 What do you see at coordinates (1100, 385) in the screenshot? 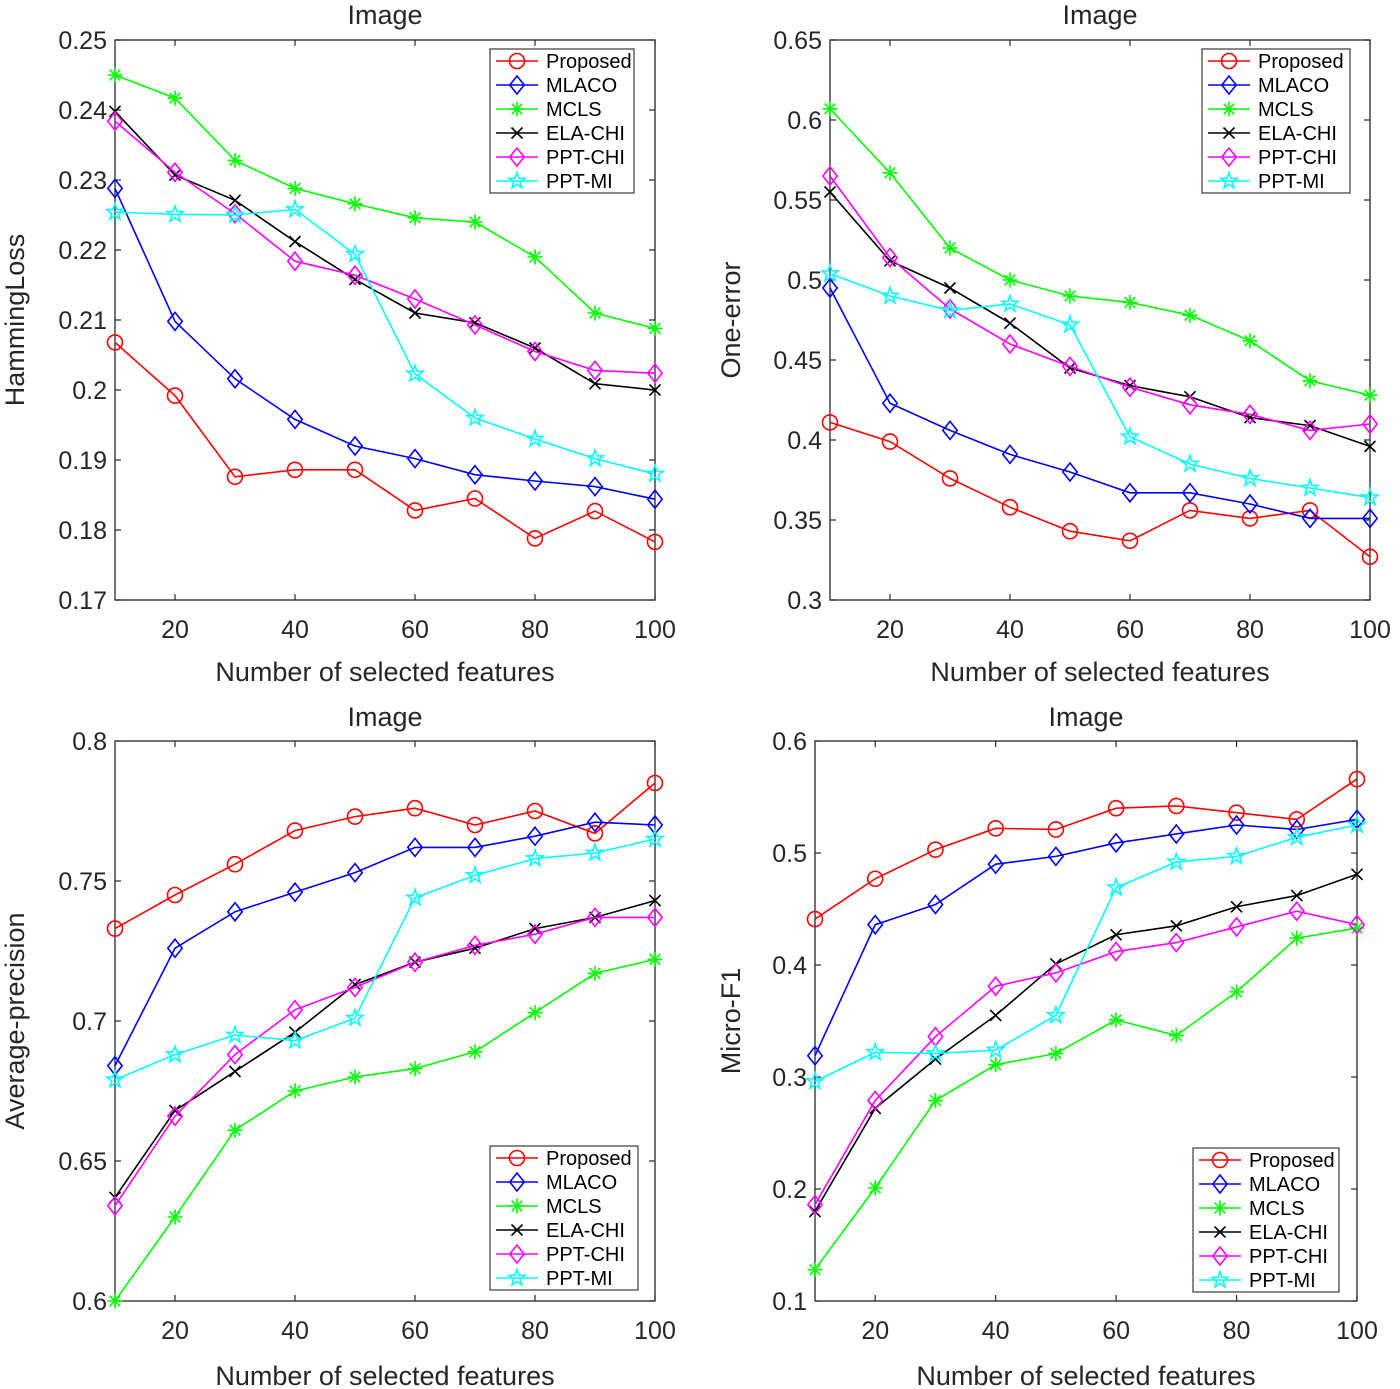
I see `series-line-ppt-mi` at bounding box center [1100, 385].